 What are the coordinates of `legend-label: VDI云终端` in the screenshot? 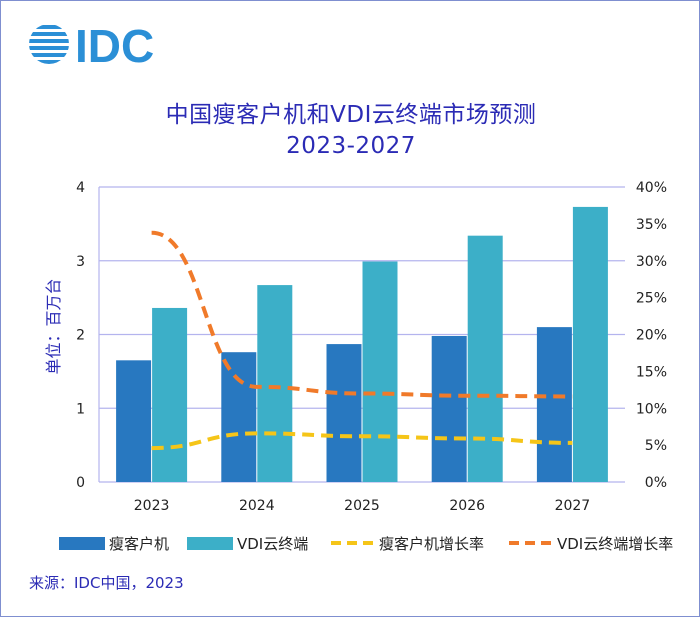 It's located at (273, 543).